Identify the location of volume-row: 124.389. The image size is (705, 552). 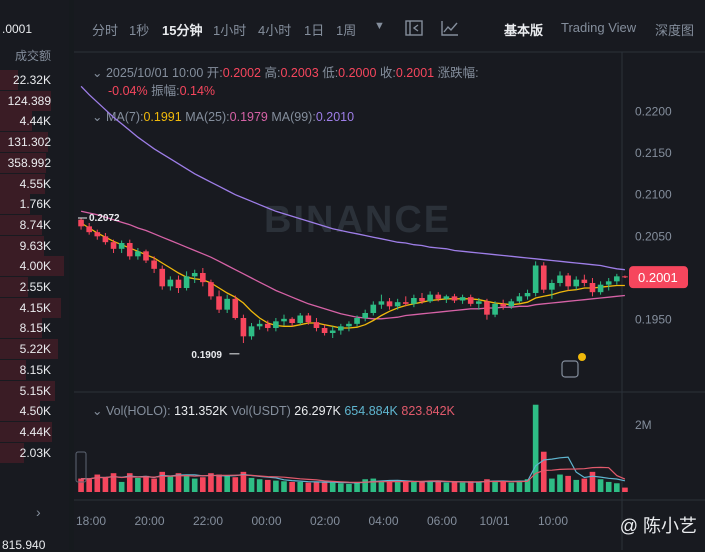
(29, 100).